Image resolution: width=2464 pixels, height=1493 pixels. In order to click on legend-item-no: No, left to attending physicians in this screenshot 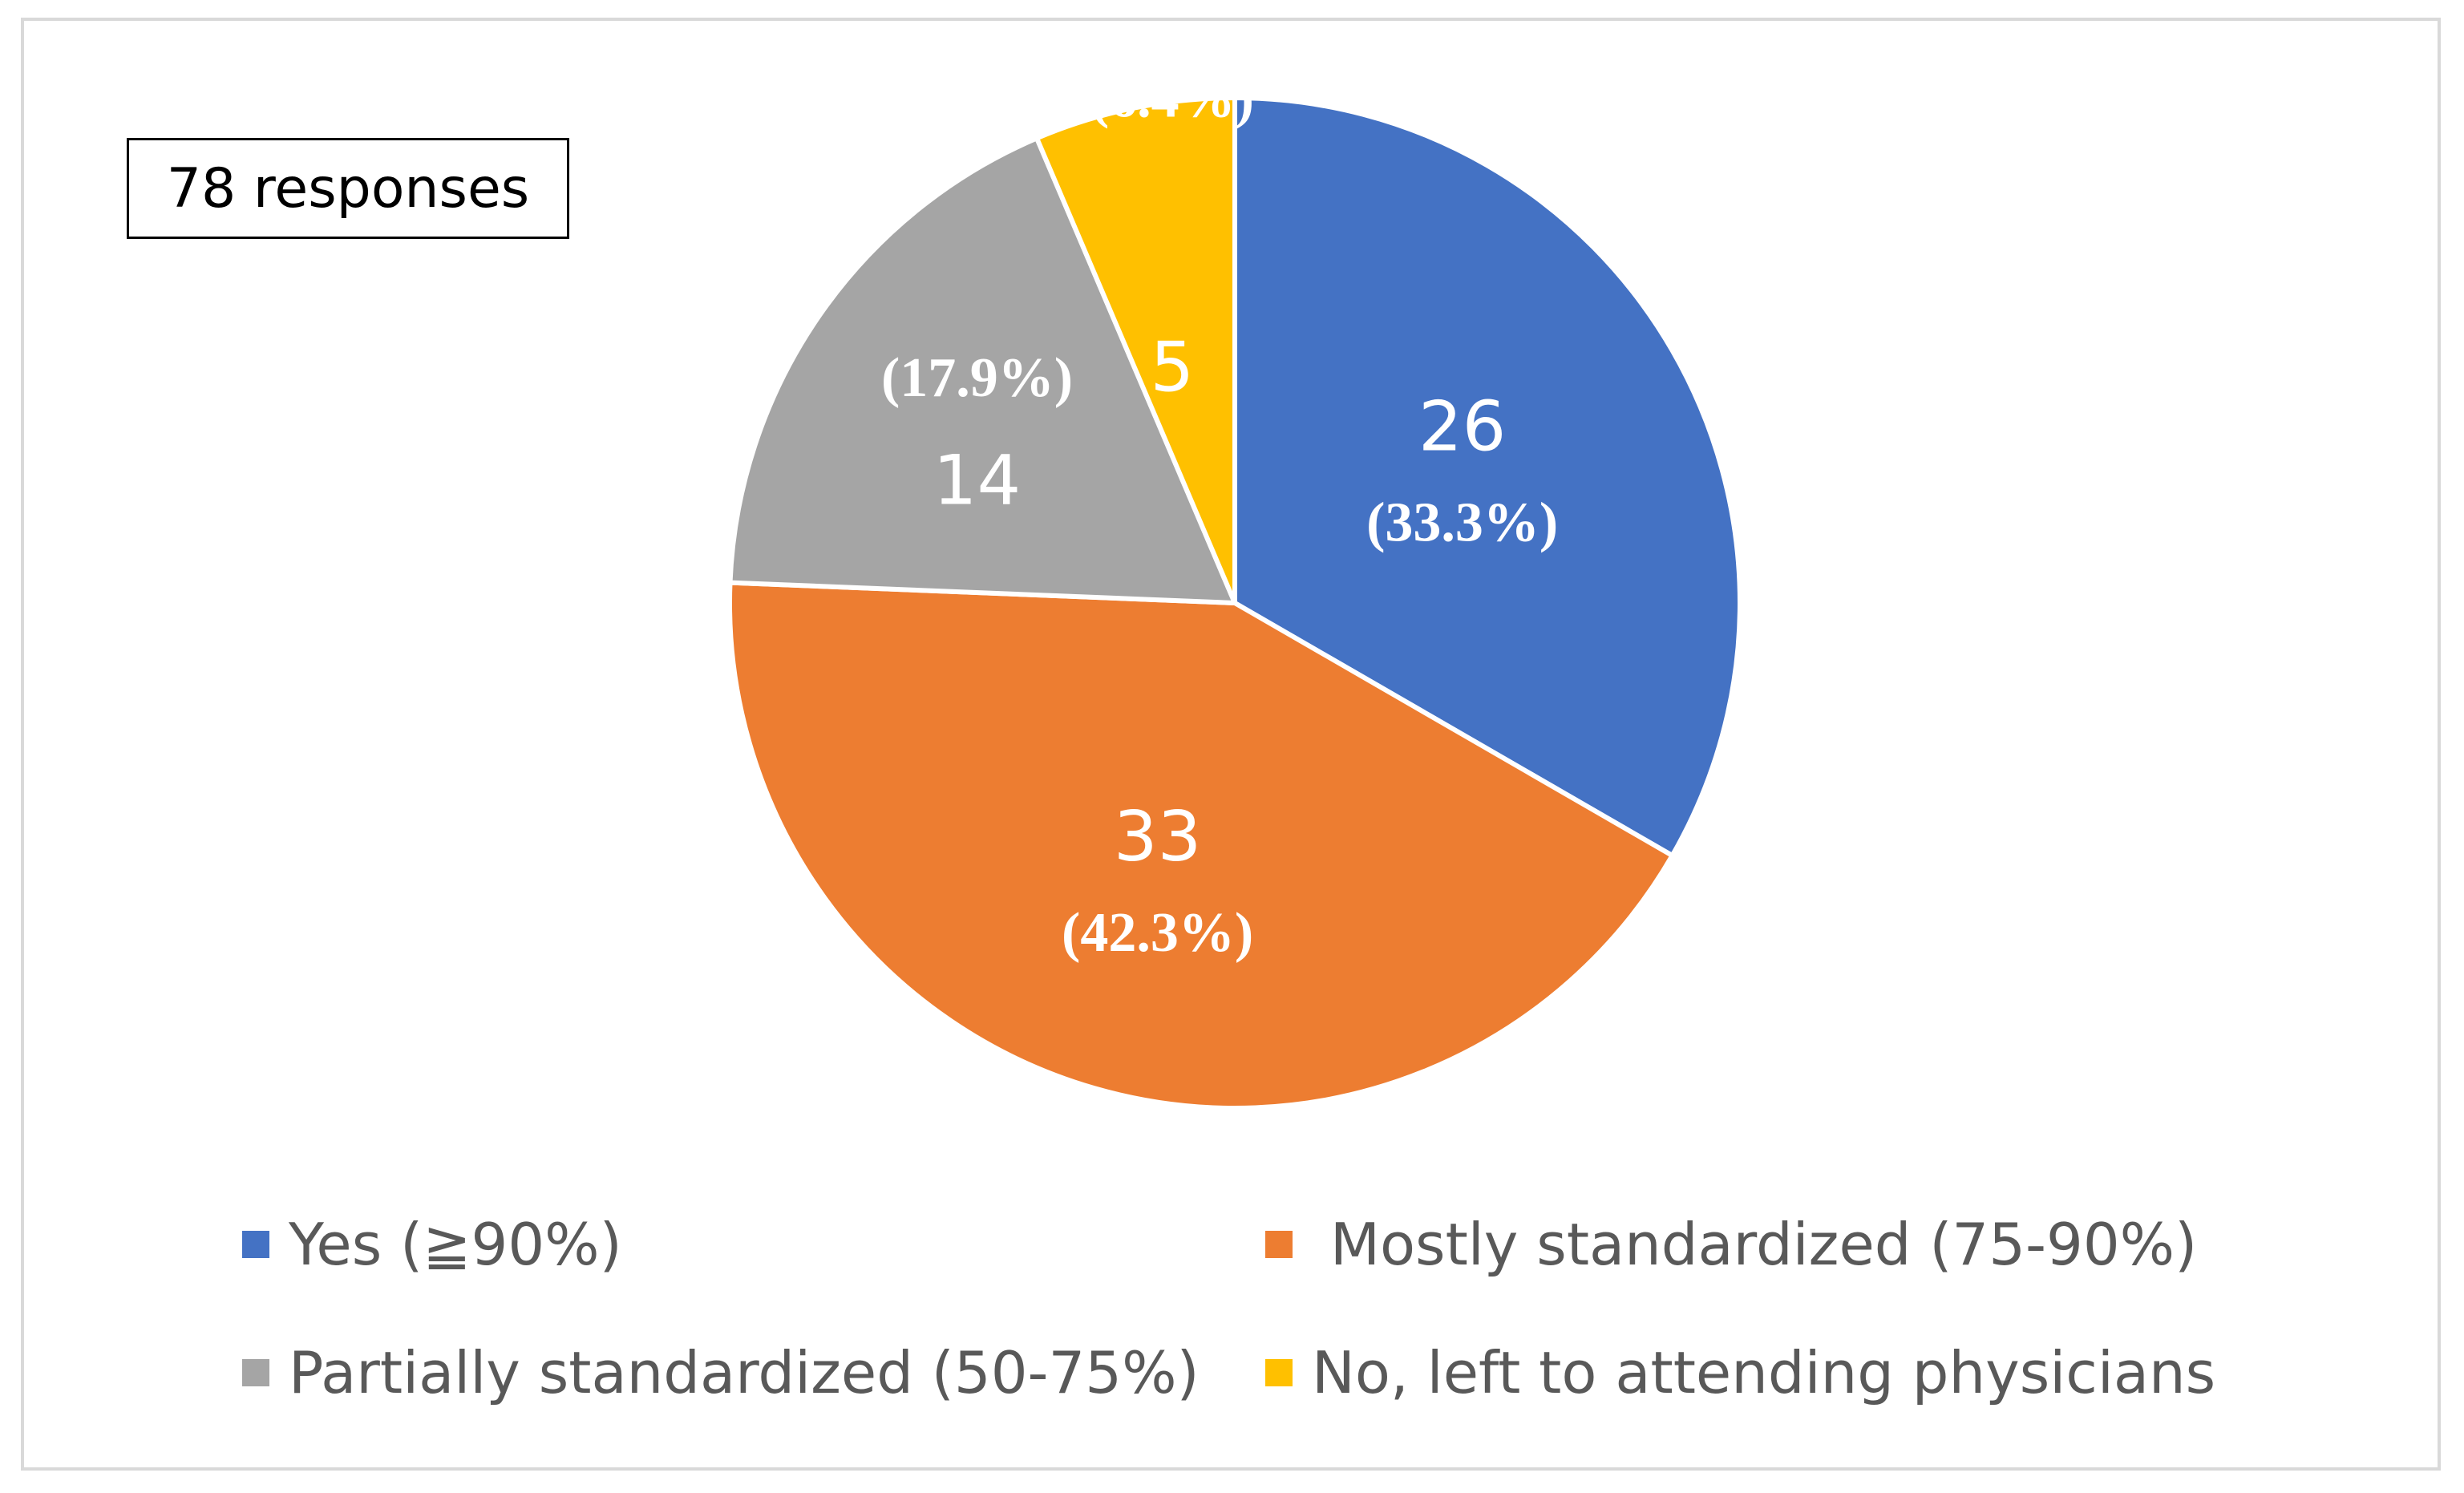, I will do `click(1740, 1372)`.